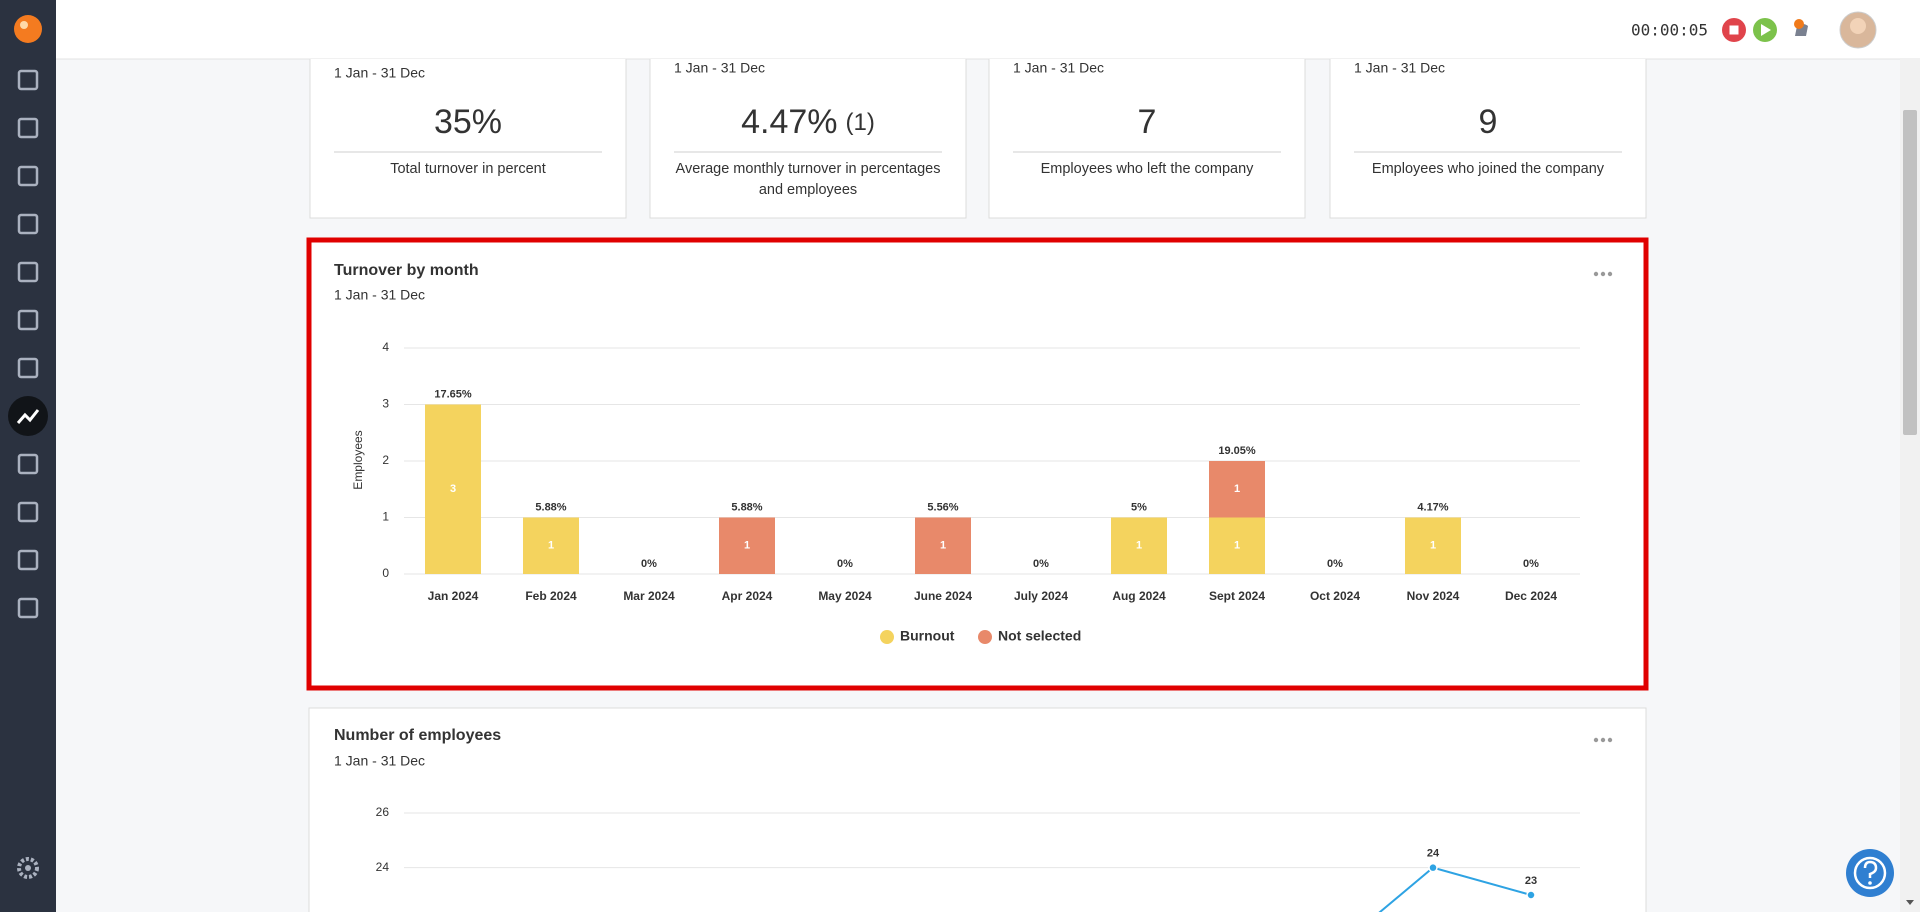 This screenshot has width=1920, height=912. What do you see at coordinates (1433, 867) in the screenshot?
I see `line-point` at bounding box center [1433, 867].